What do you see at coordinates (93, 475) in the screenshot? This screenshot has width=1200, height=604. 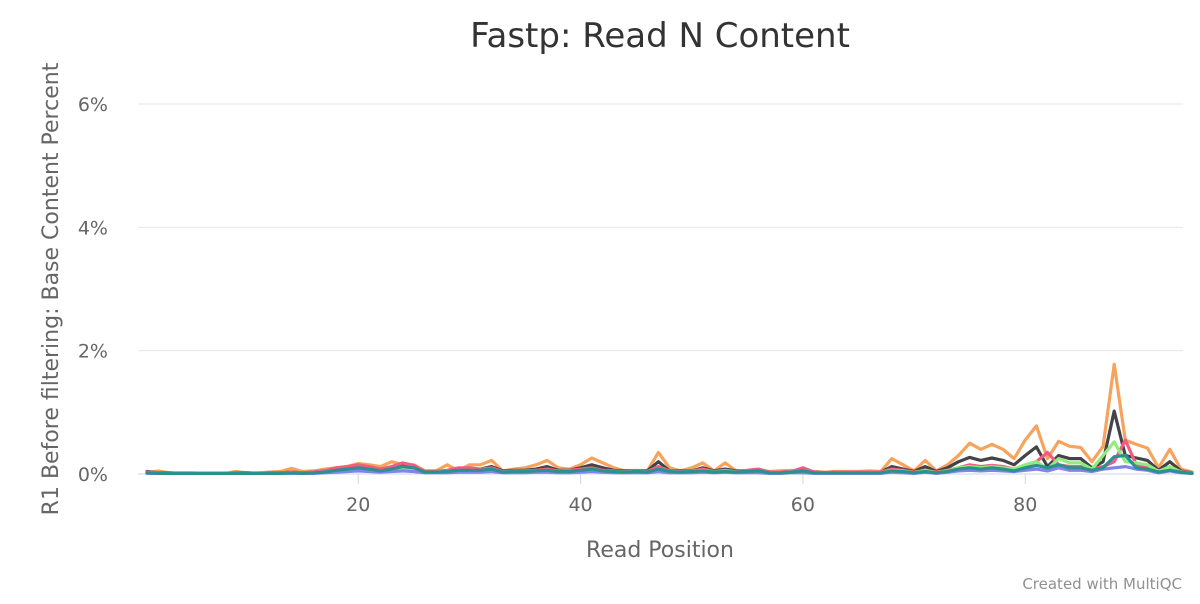 I see `y-tick-label: 0%` at bounding box center [93, 475].